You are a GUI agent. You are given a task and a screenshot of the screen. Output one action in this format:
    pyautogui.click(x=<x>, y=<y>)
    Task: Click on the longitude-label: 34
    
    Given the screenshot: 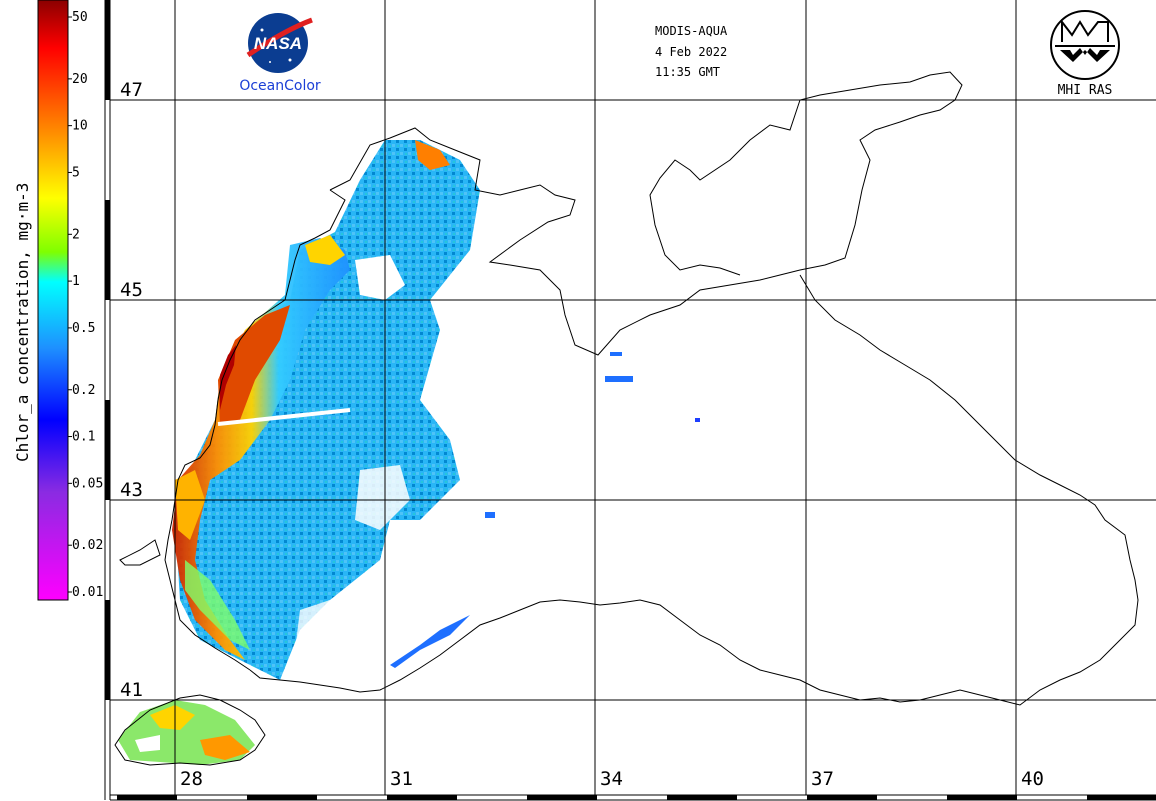 What is the action you would take?
    pyautogui.click(x=611, y=779)
    